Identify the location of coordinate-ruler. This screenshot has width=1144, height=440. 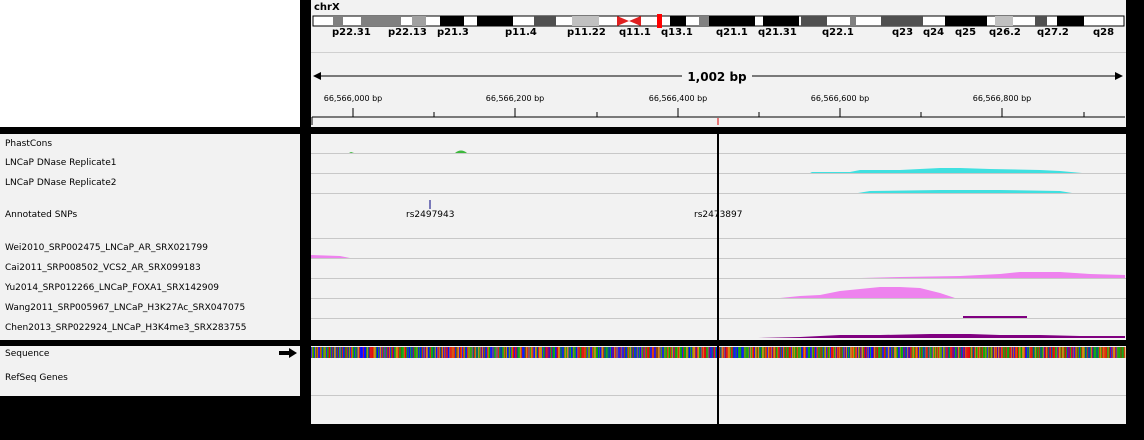
(572, 115).